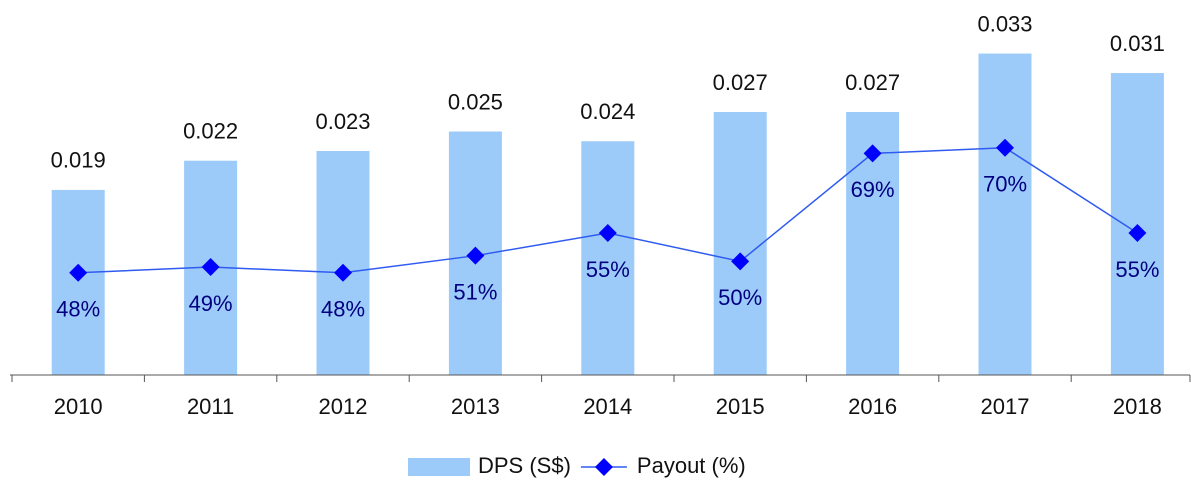 The image size is (1191, 492). What do you see at coordinates (1137, 406) in the screenshot?
I see `x-tick-label: 2018` at bounding box center [1137, 406].